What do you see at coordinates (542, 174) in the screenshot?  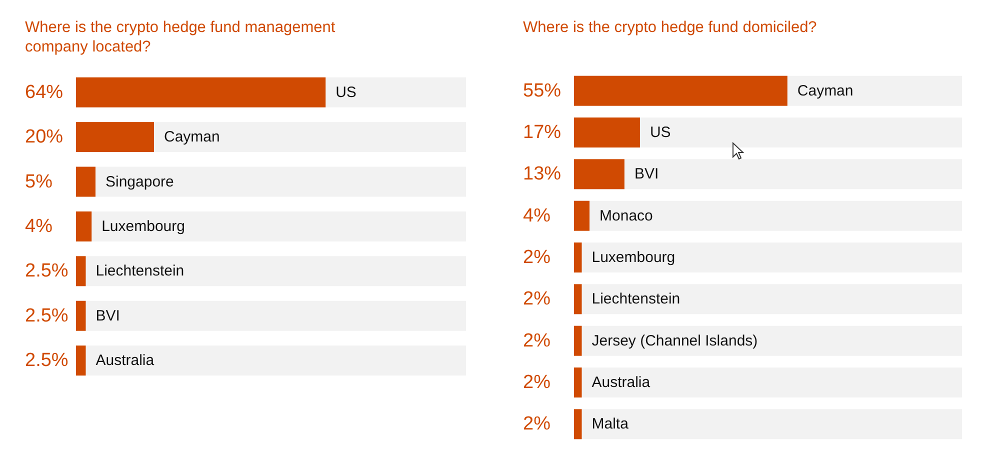 I see `data-label: 13%` at bounding box center [542, 174].